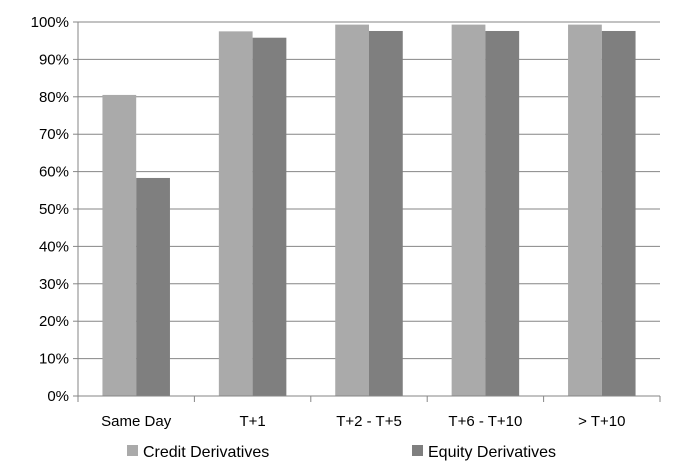  I want to click on y-tick-label: 50%, so click(54, 209).